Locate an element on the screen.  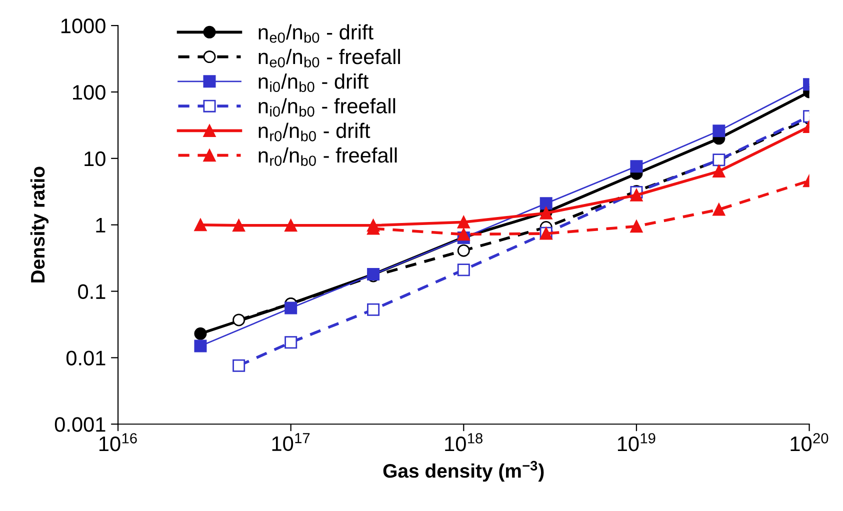
x-tick-label: 10$^{19}$ is located at coordinates (637, 442).